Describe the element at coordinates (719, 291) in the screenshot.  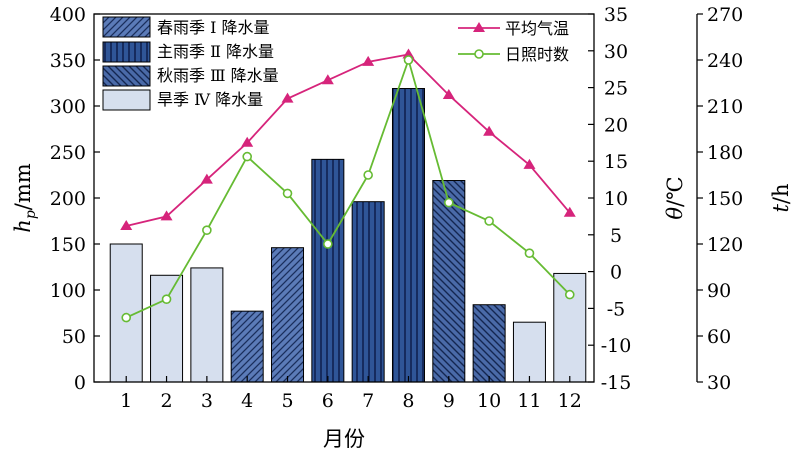
I see `right-tick-label: 90` at that location.